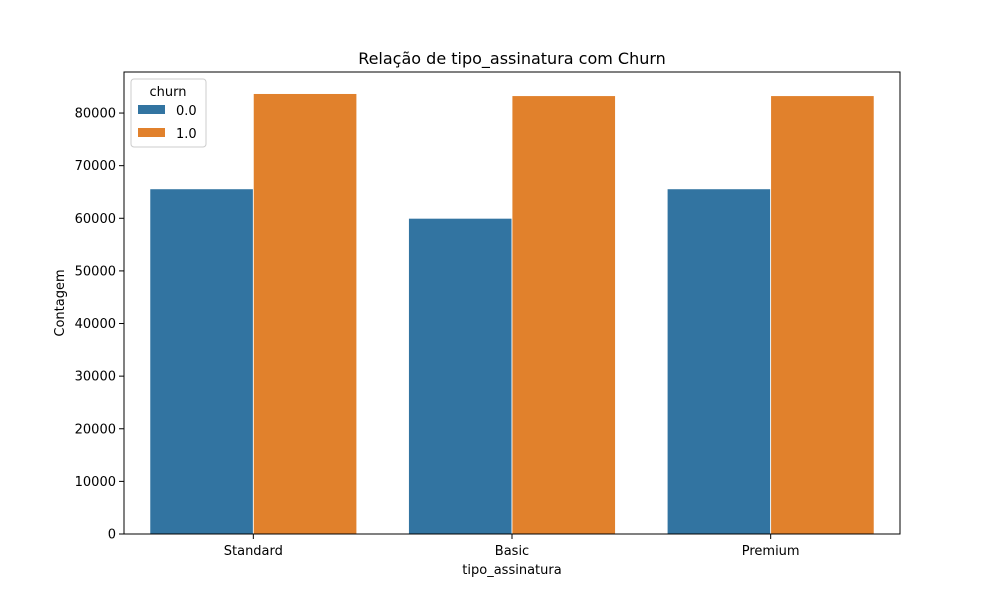 This screenshot has height=600, width=1000. I want to click on y-tick-label: 60000, so click(95, 219).